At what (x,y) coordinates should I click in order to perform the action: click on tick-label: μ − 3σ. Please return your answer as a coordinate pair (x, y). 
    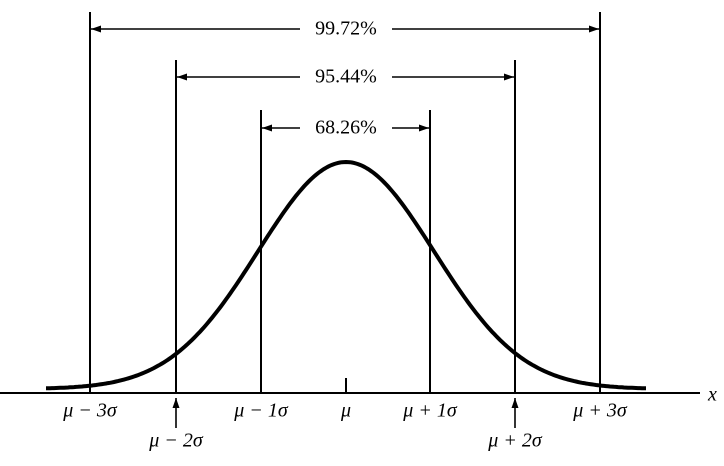
    Looking at the image, I should click on (90, 411).